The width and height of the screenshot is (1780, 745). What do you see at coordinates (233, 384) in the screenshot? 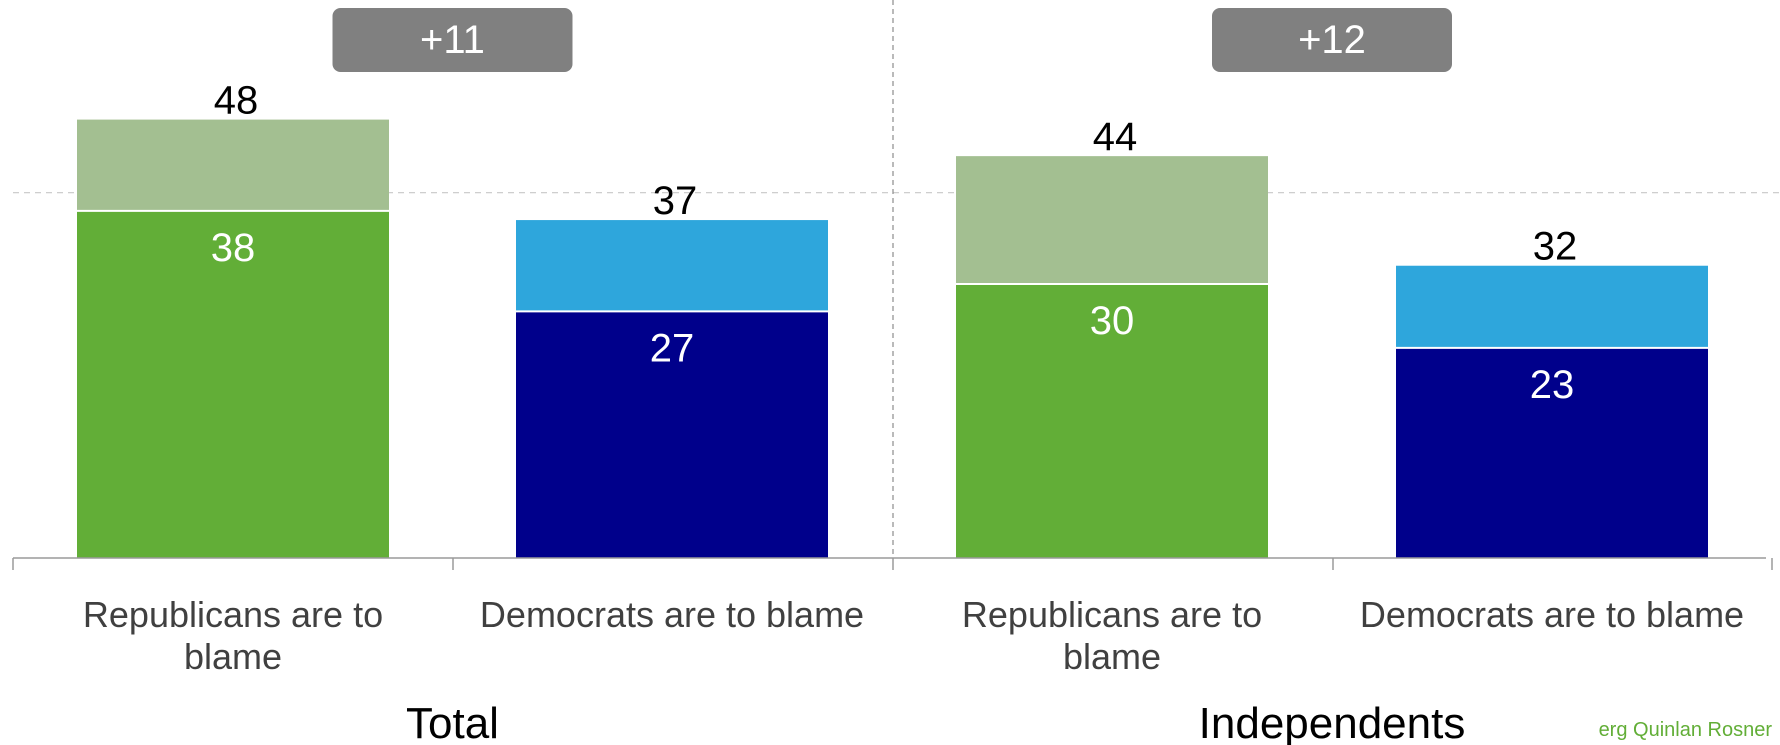
I see `bar-segment-strong-total-republicans` at bounding box center [233, 384].